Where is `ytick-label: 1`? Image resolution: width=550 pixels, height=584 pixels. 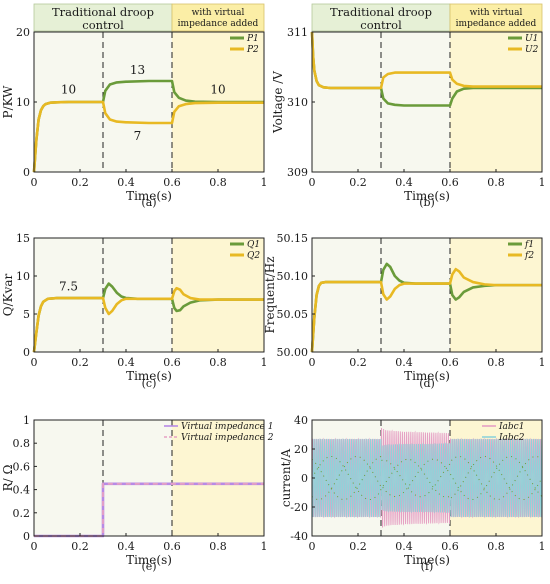
ytick-label: 1 is located at coordinates (26, 420).